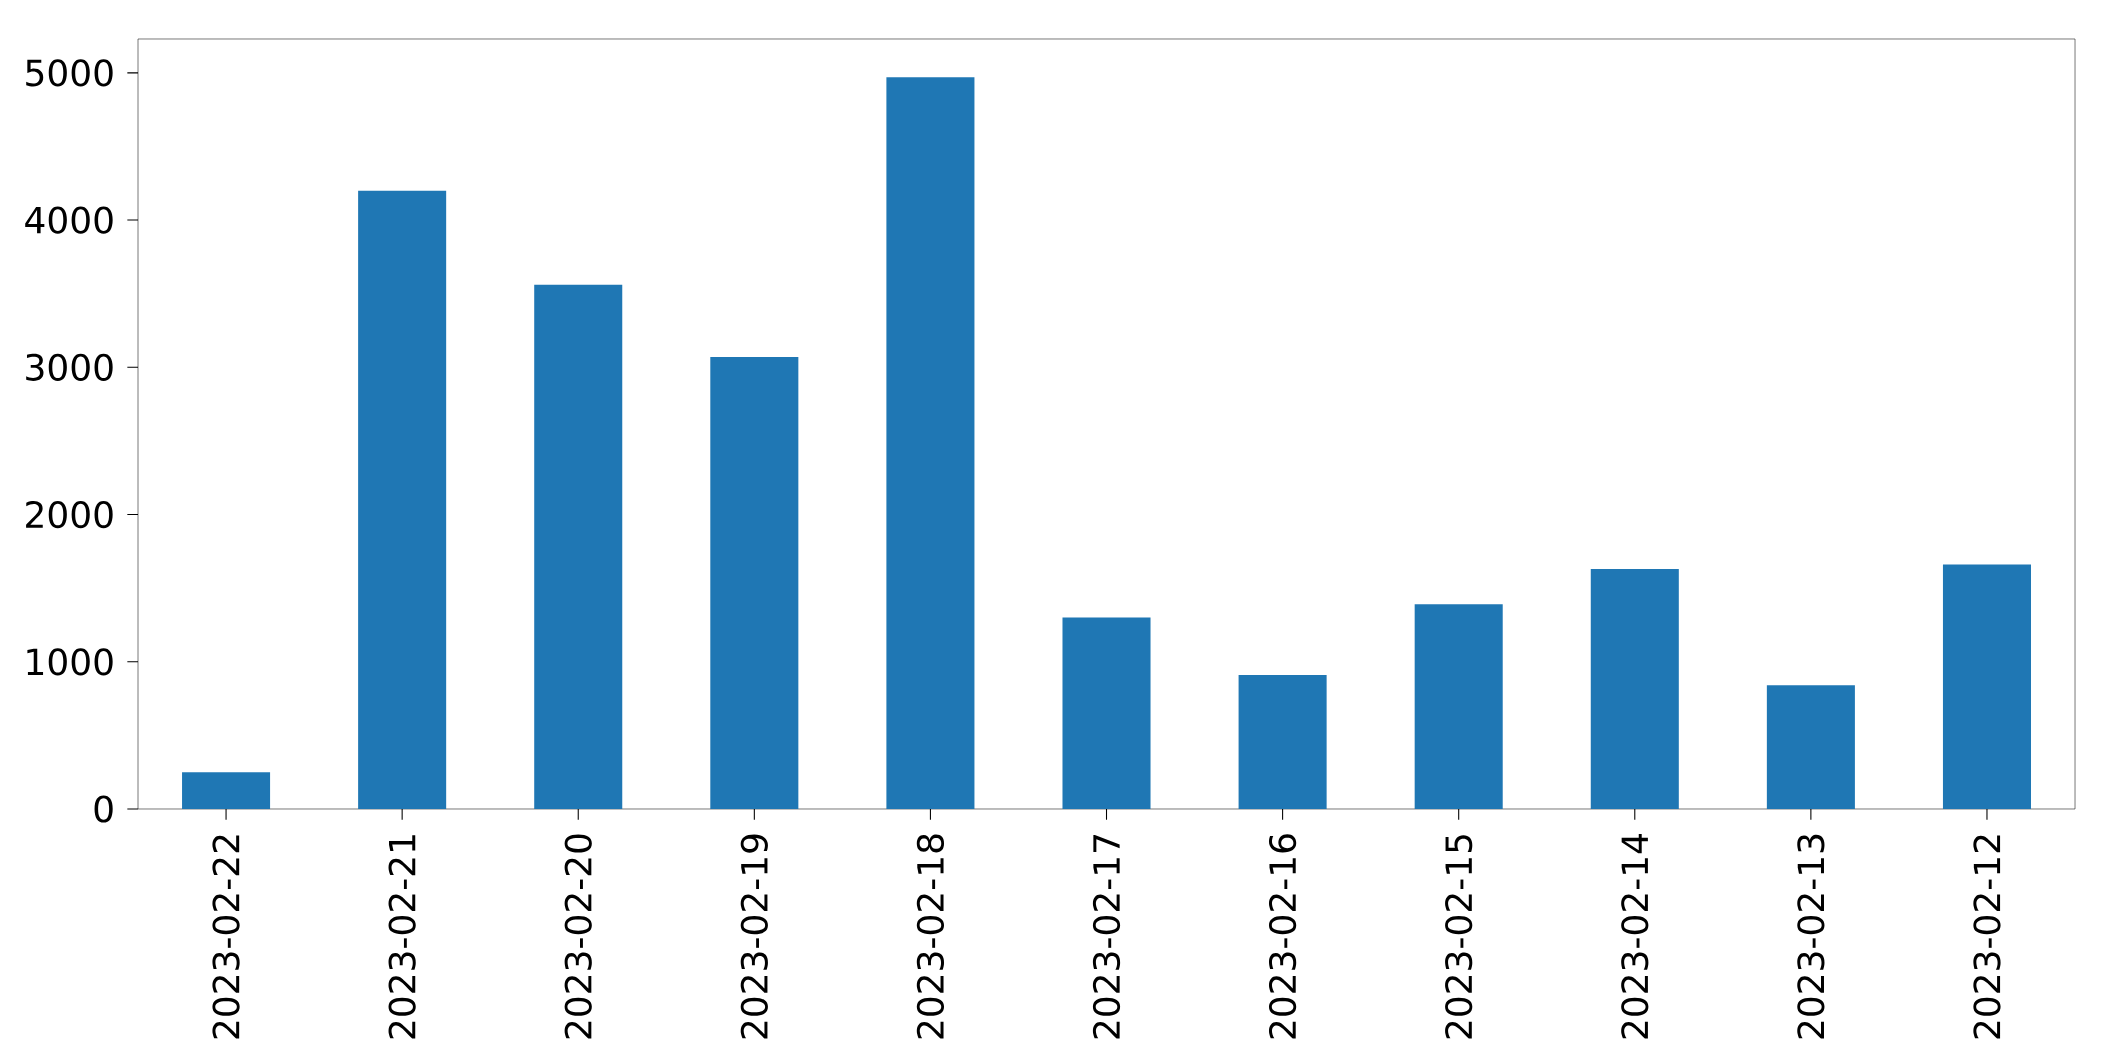 This screenshot has width=2115, height=1061. Describe the element at coordinates (1811, 936) in the screenshot. I see `x-tick-label: 2023-02-13` at that location.